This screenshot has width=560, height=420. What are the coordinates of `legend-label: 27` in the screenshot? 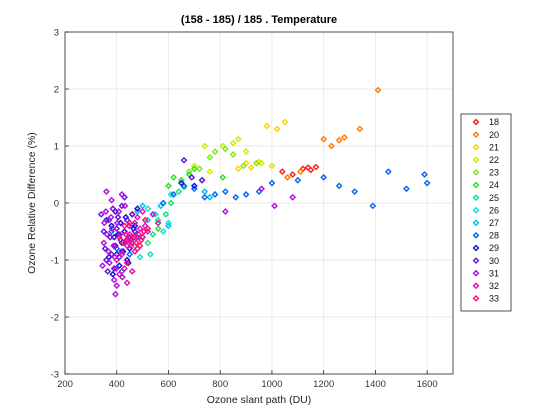 It's located at (494, 223).